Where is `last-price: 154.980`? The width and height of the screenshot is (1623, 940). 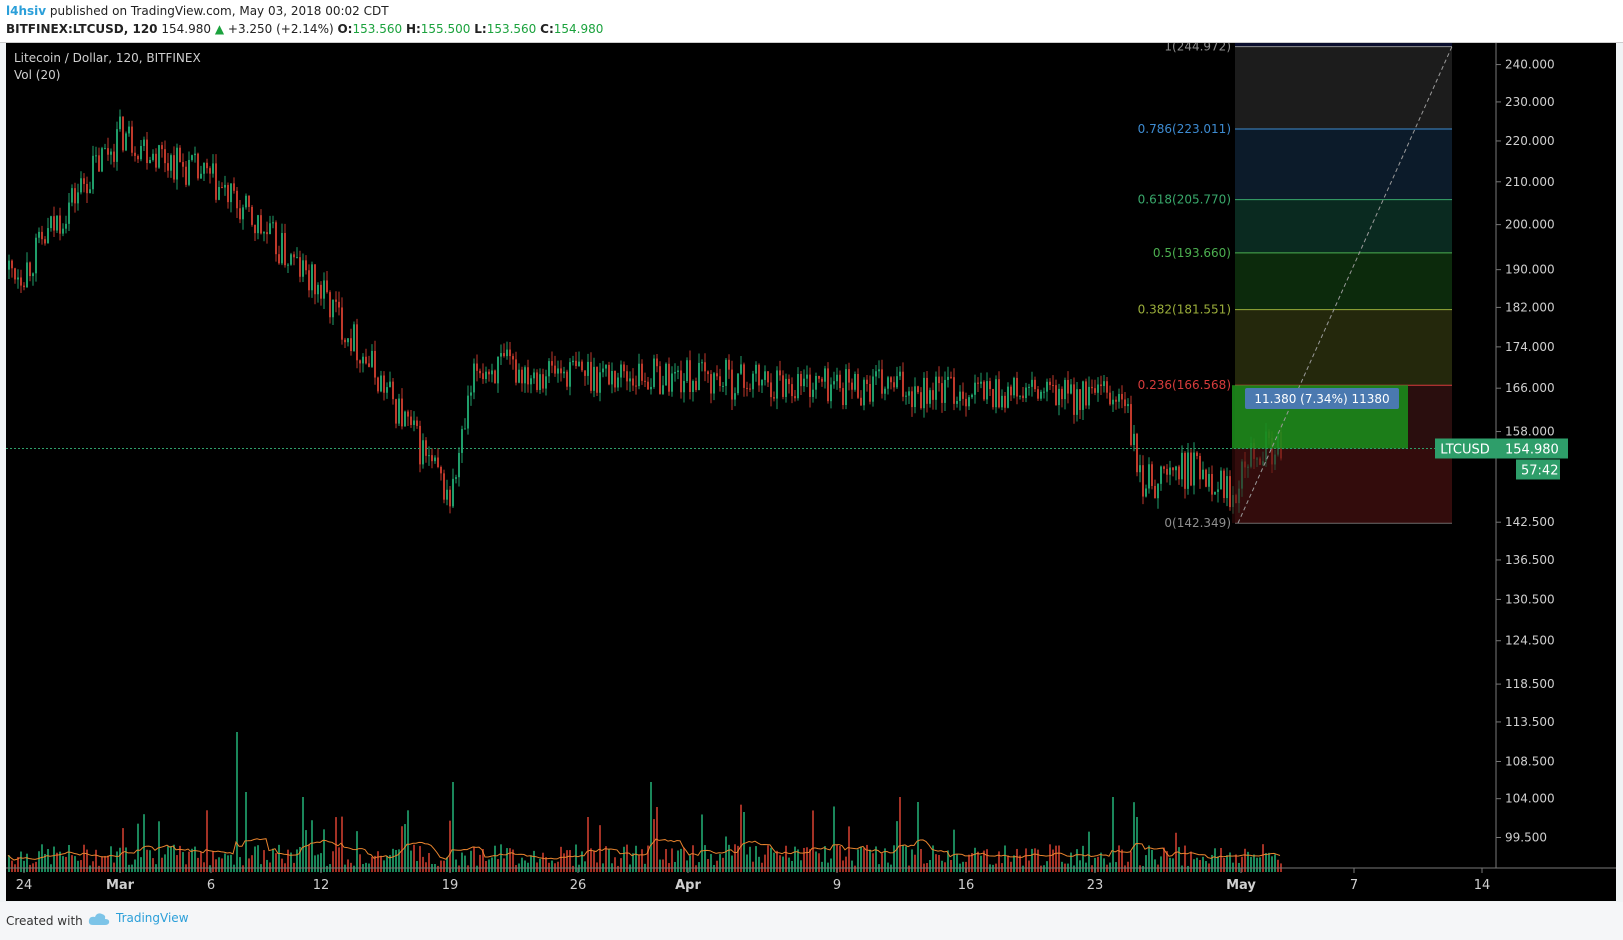 last-price: 154.980 is located at coordinates (186, 29).